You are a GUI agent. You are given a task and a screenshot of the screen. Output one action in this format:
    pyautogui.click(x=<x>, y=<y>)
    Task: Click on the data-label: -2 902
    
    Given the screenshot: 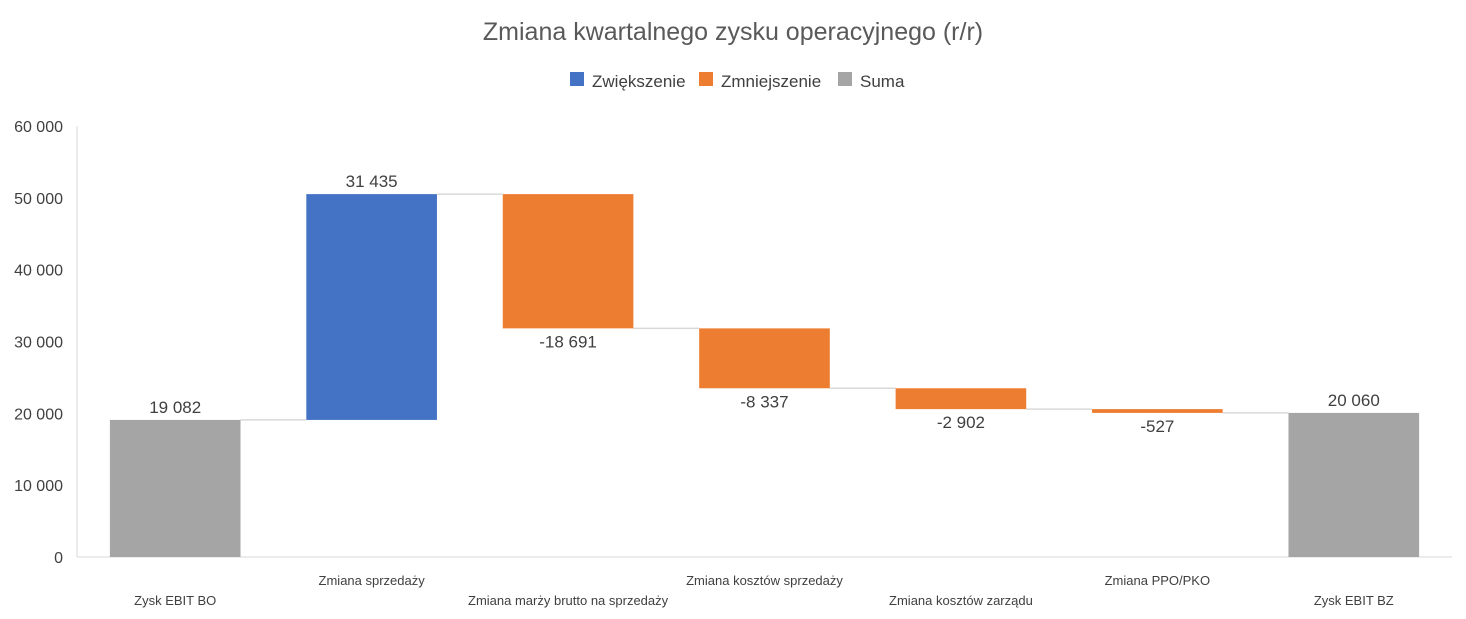 What is the action you would take?
    pyautogui.click(x=961, y=422)
    